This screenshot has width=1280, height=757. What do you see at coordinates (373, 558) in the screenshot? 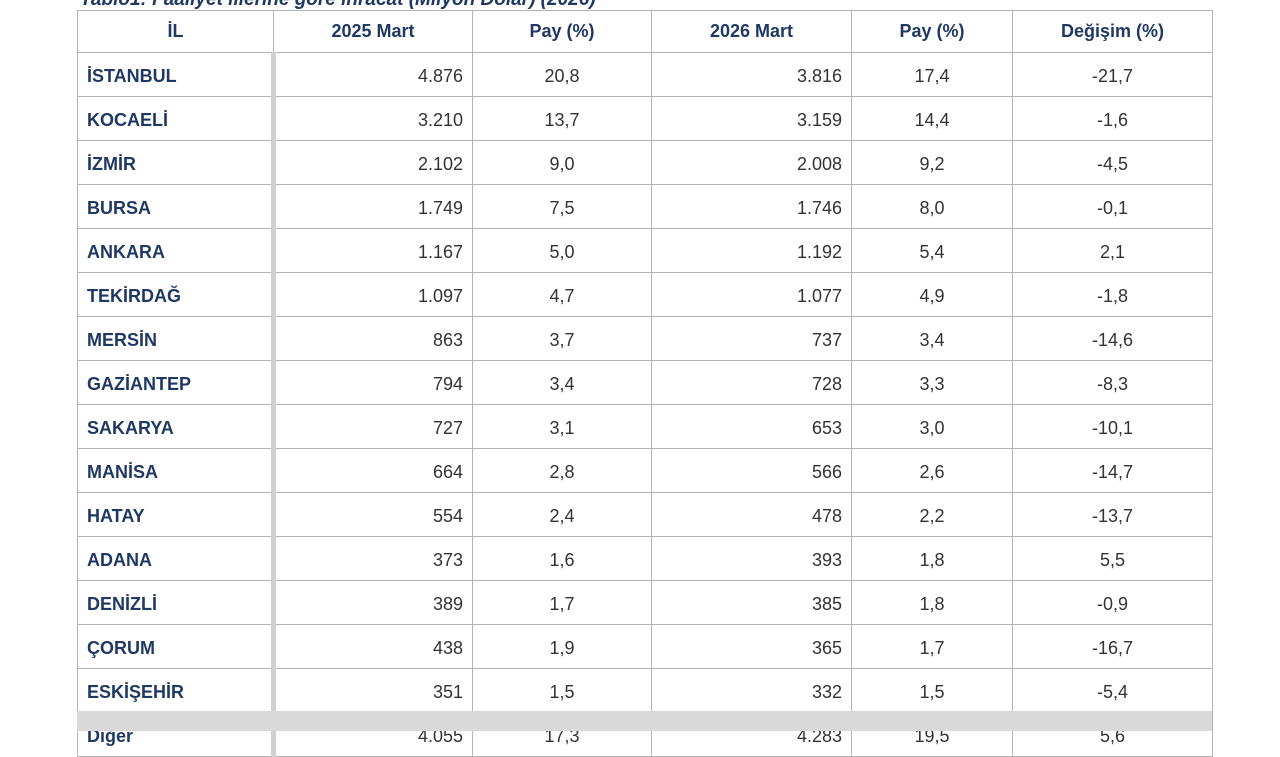
I see `value-cell: 373` at bounding box center [373, 558].